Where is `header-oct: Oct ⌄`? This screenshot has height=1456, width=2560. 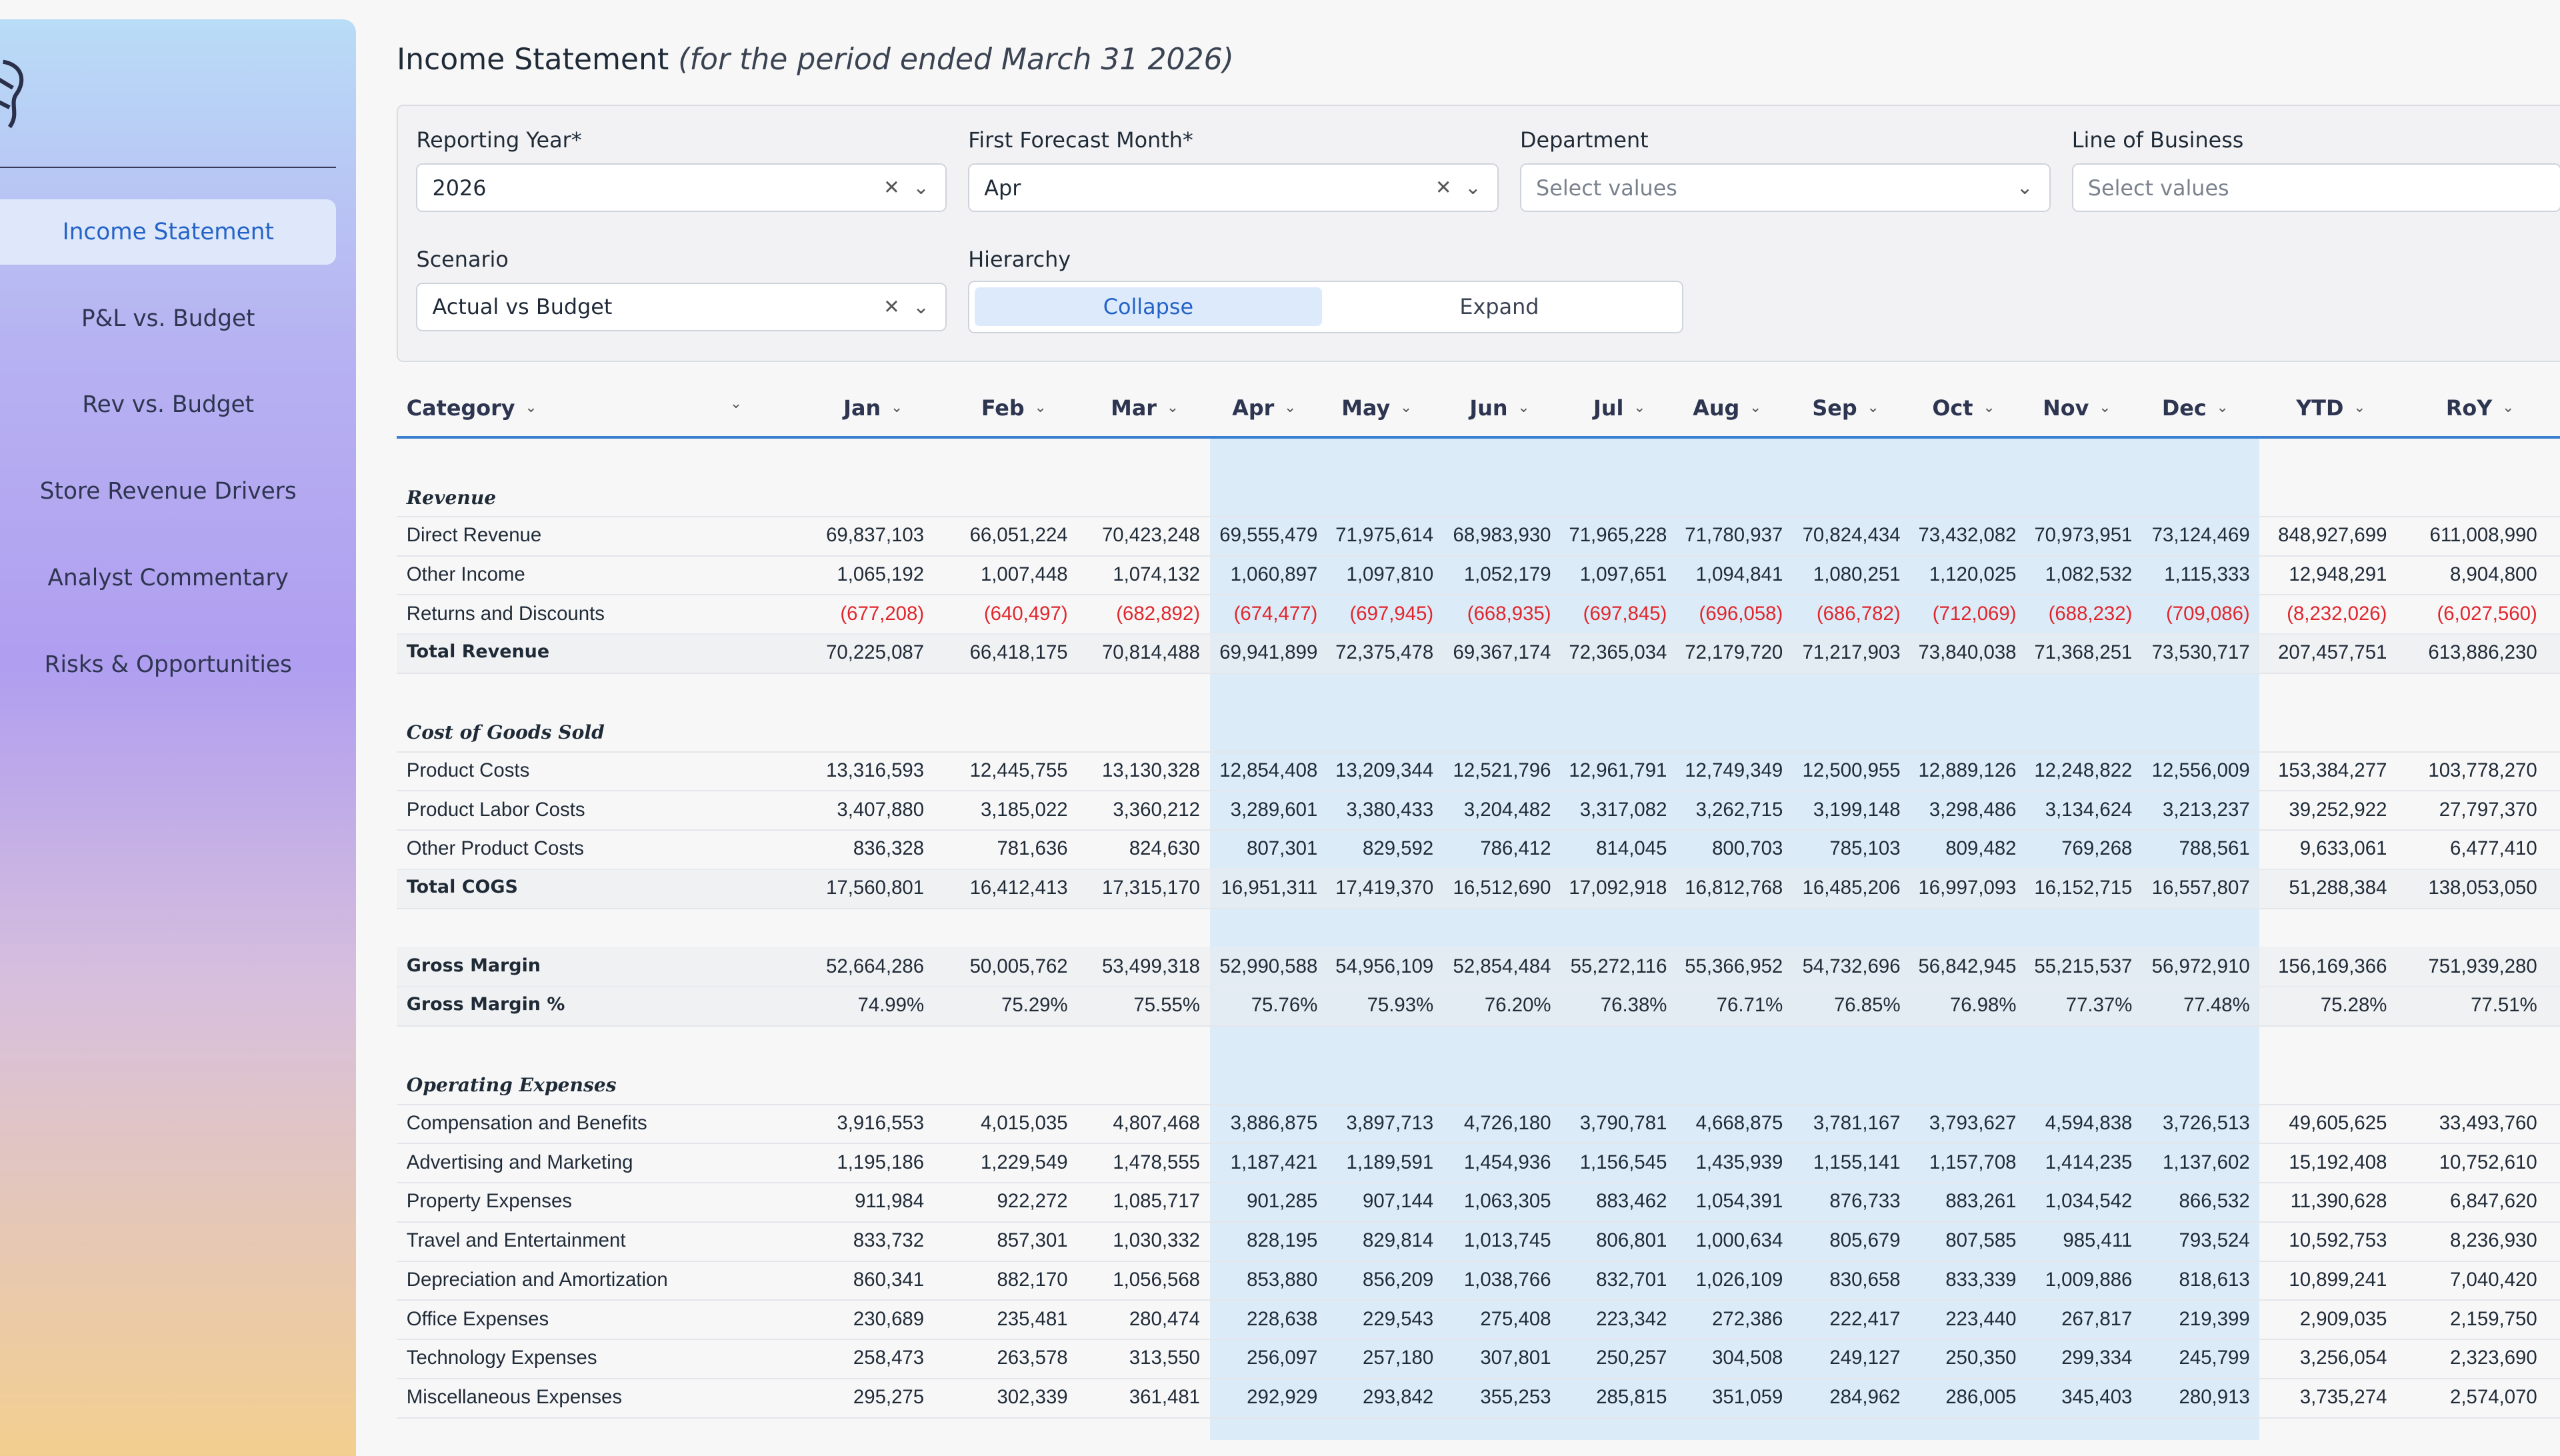 header-oct: Oct ⌄ is located at coordinates (1963, 408).